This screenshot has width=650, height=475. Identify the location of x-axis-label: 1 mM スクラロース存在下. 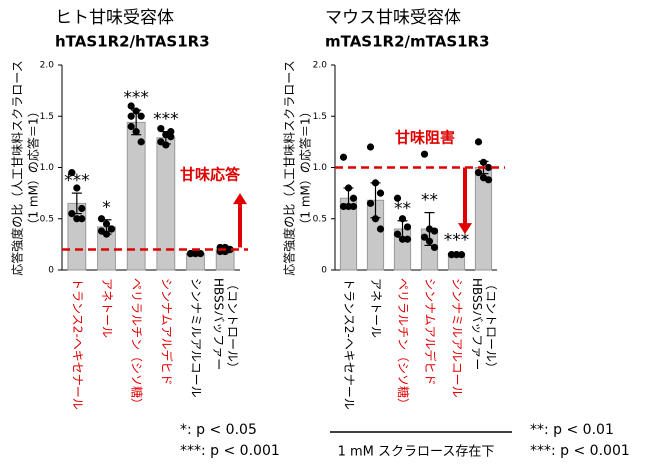
(416, 452).